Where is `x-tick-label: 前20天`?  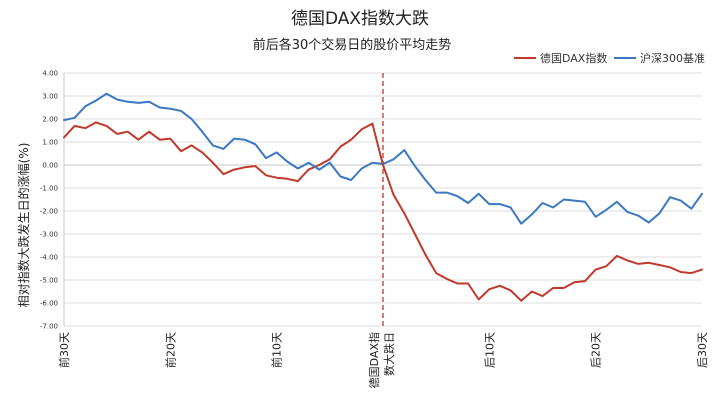 x-tick-label: 前20天 is located at coordinates (170, 350).